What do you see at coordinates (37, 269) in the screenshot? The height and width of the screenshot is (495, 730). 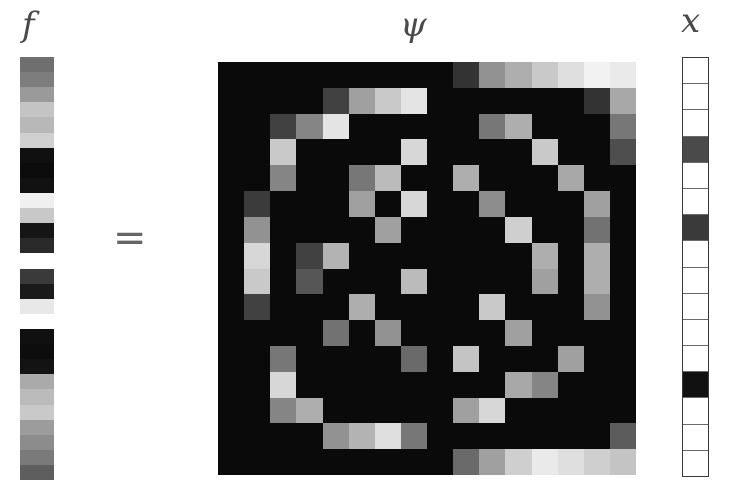 I see `f-vector` at bounding box center [37, 269].